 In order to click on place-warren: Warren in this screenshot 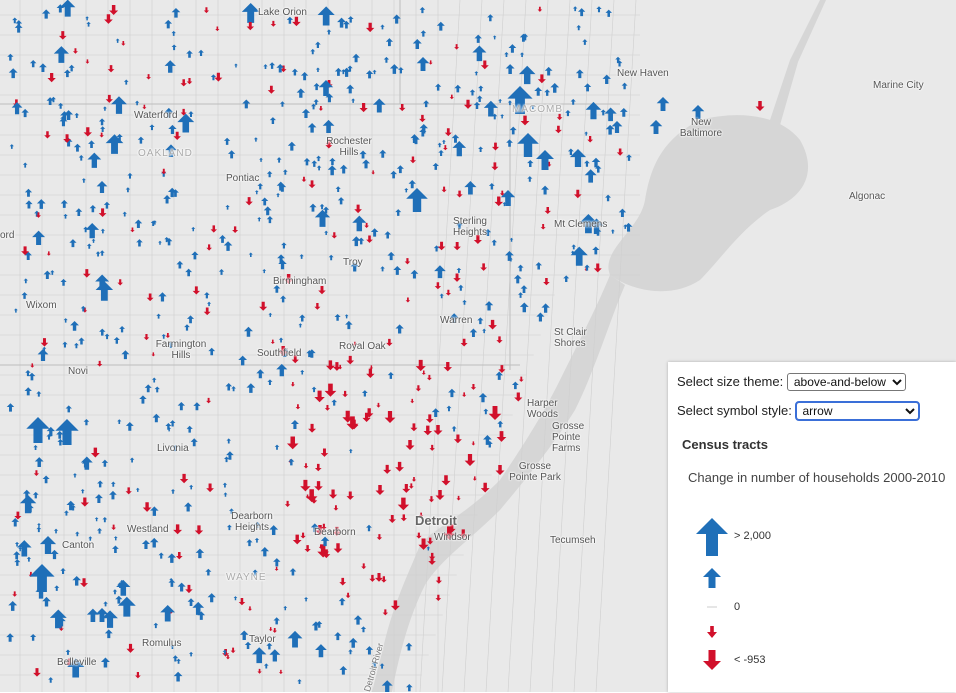, I will do `click(456, 320)`.